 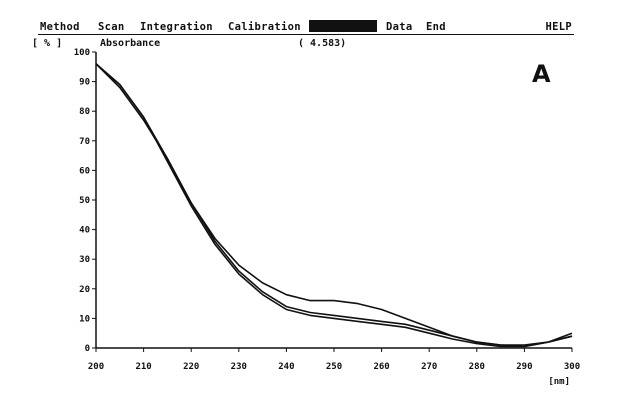 What do you see at coordinates (87, 349) in the screenshot?
I see `y-tick-label: 0` at bounding box center [87, 349].